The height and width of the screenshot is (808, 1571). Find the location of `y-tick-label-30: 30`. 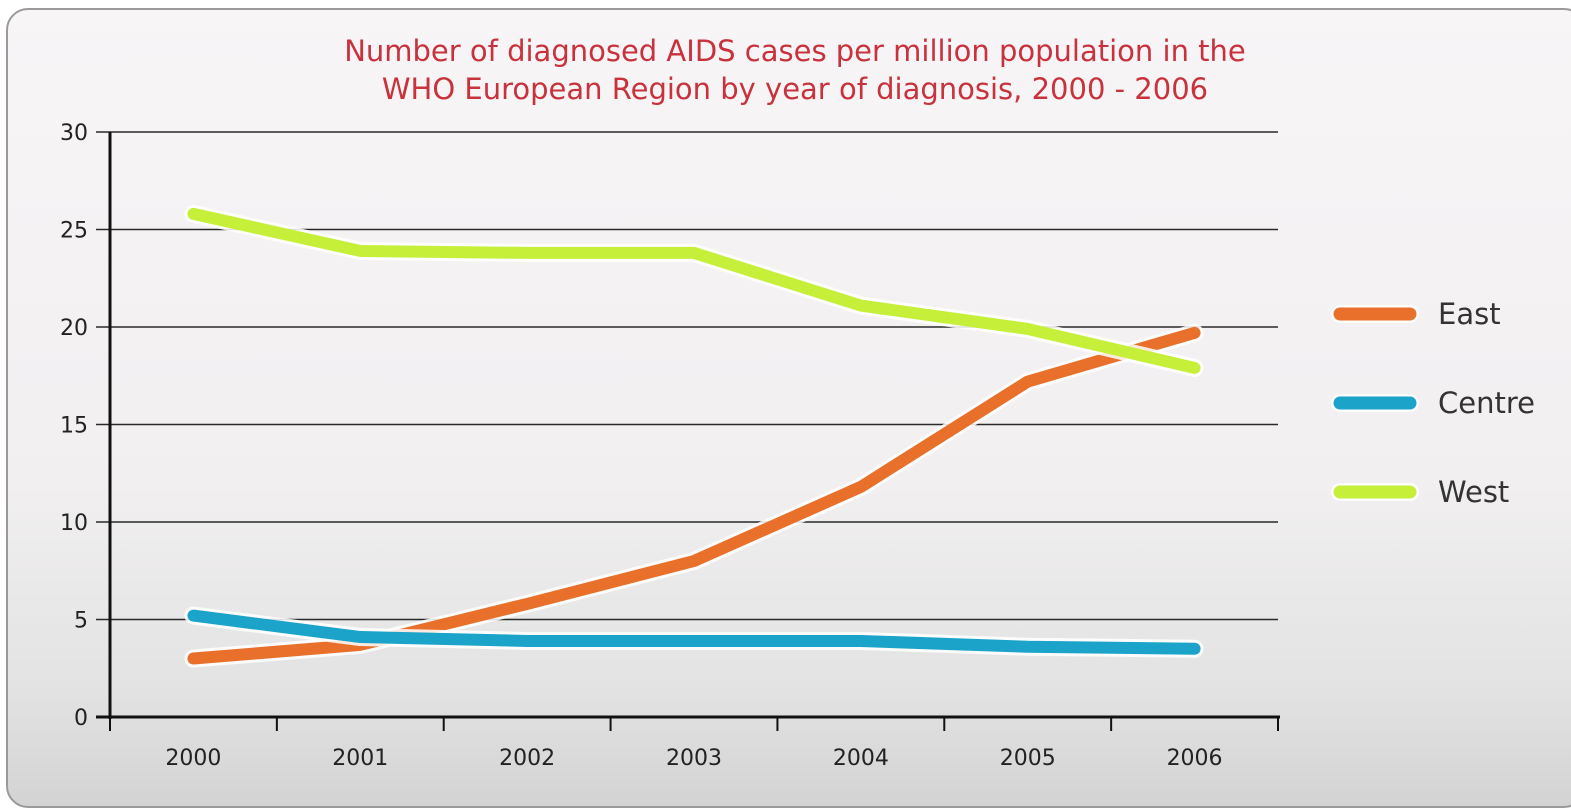

y-tick-label-30: 30 is located at coordinates (74, 133).